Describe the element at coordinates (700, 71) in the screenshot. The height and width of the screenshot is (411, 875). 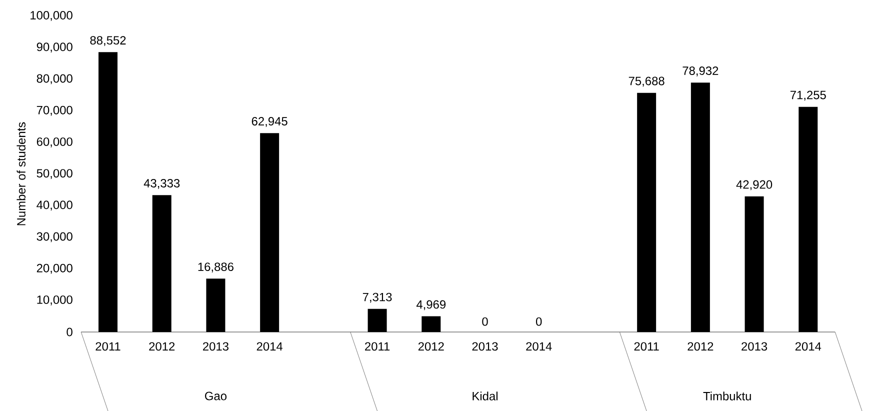
I see `data-label: 78,932` at that location.